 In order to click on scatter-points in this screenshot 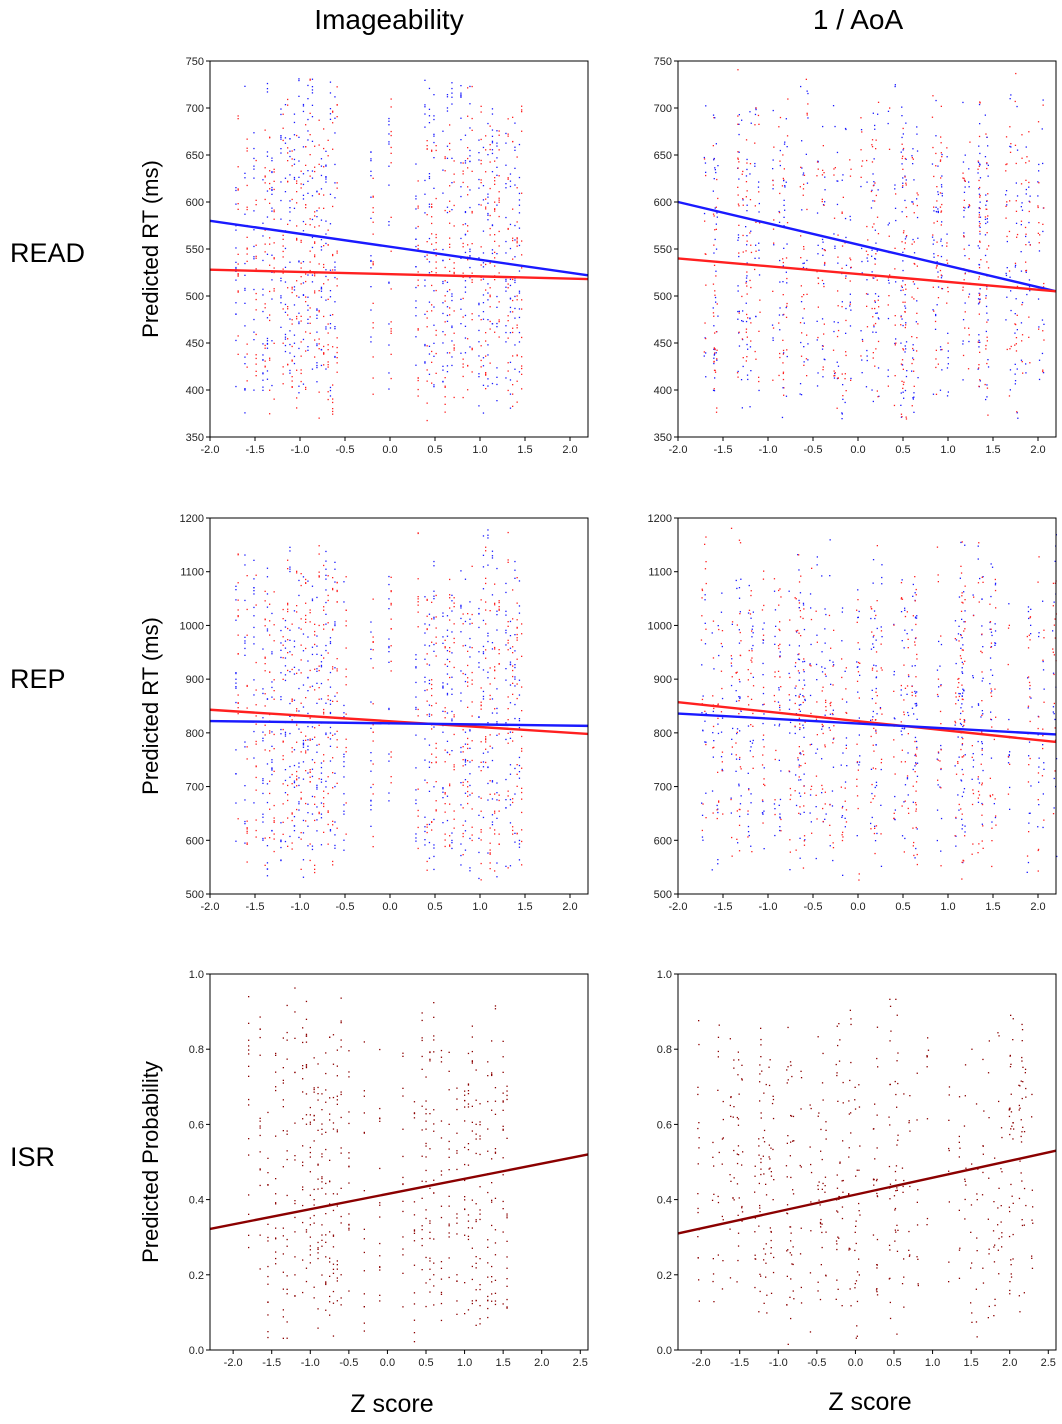, I will do `click(379, 705)`.